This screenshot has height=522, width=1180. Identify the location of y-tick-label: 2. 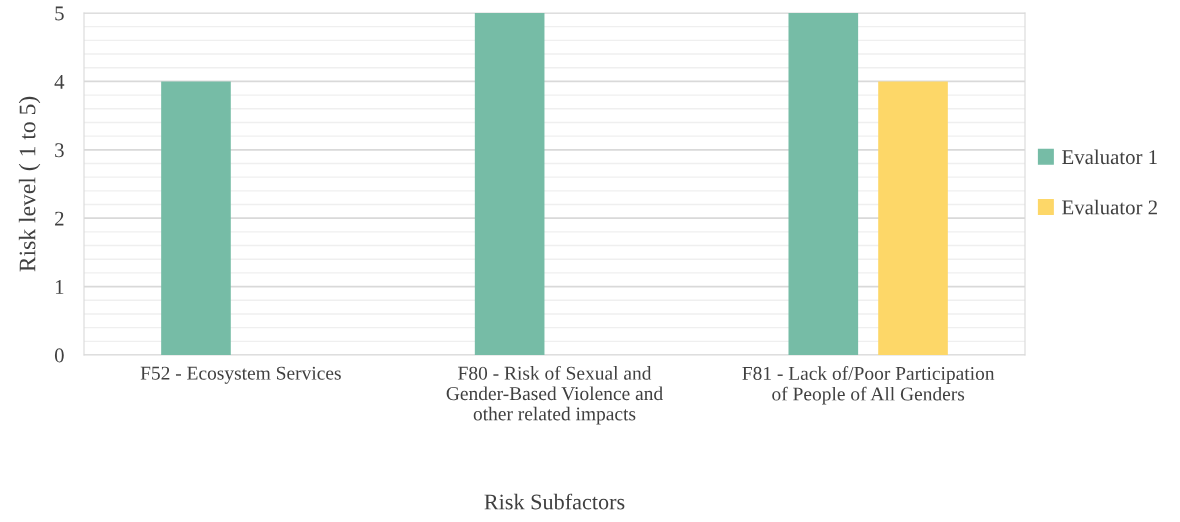
(59, 218).